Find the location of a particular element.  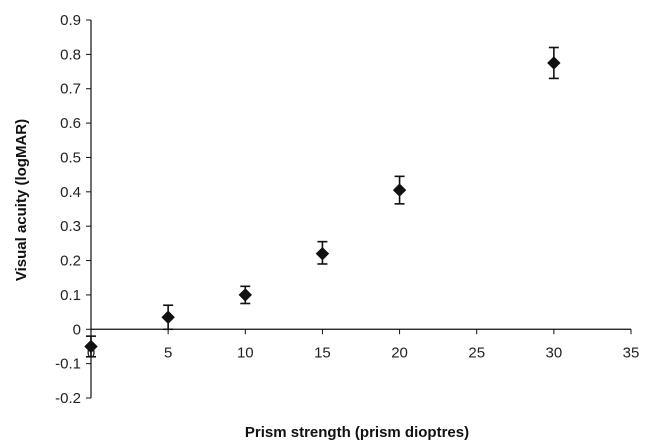

y-tick-label: 0.8 is located at coordinates (70, 54).